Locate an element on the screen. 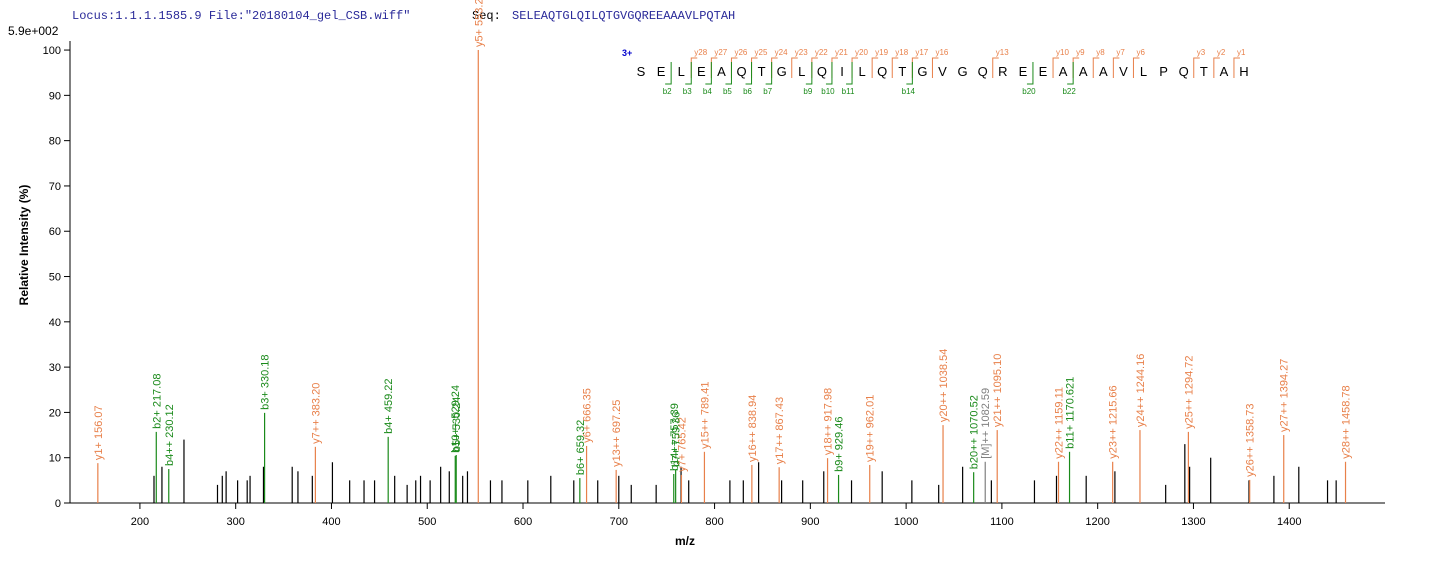 This screenshot has height=562, width=1436. peak-label: y19++ 962.01 is located at coordinates (871, 428).